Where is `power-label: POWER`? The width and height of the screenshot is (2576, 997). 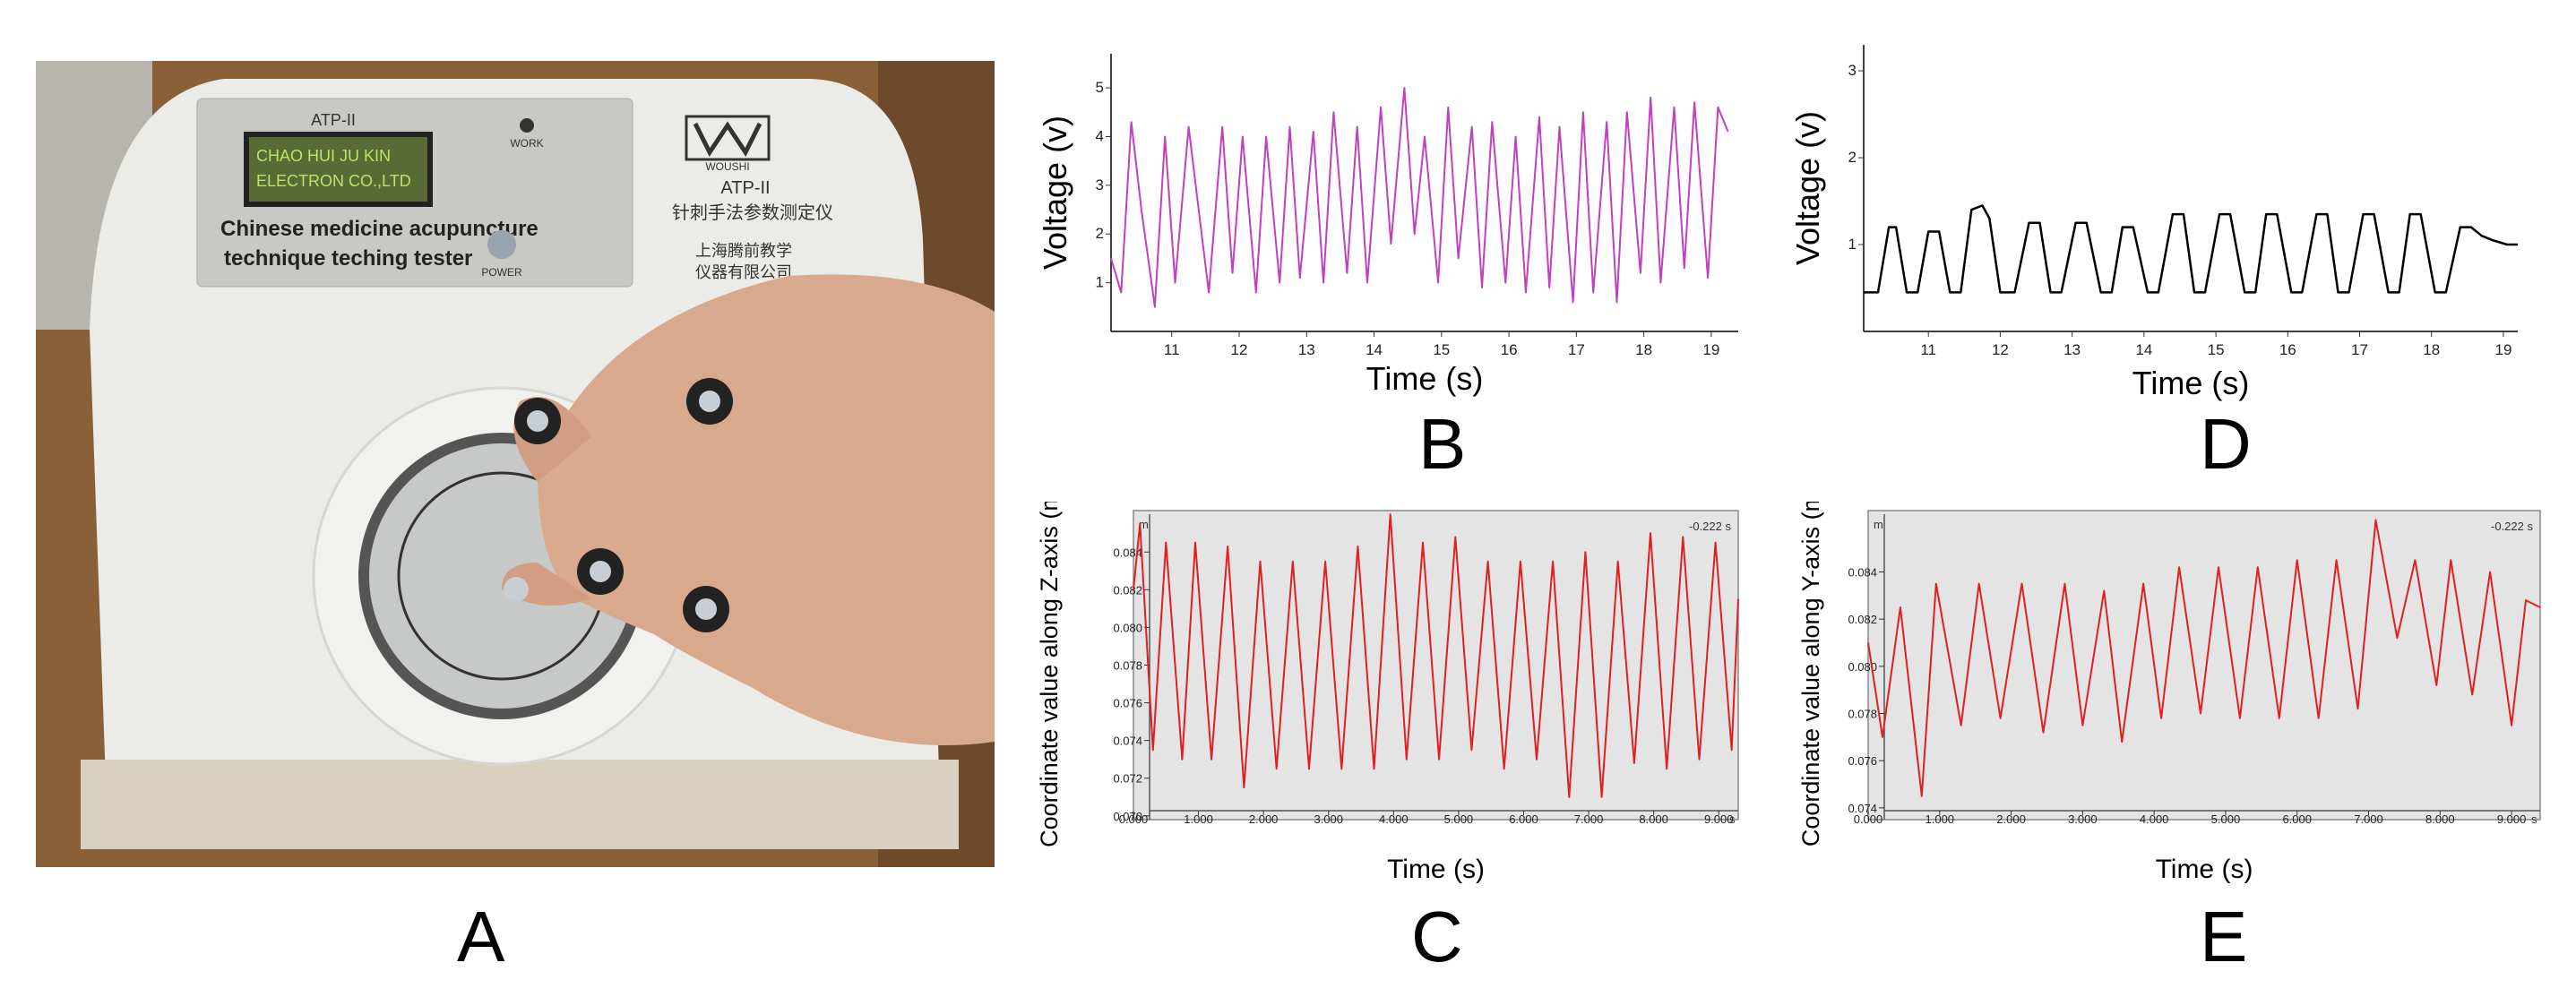
power-label: POWER is located at coordinates (501, 272).